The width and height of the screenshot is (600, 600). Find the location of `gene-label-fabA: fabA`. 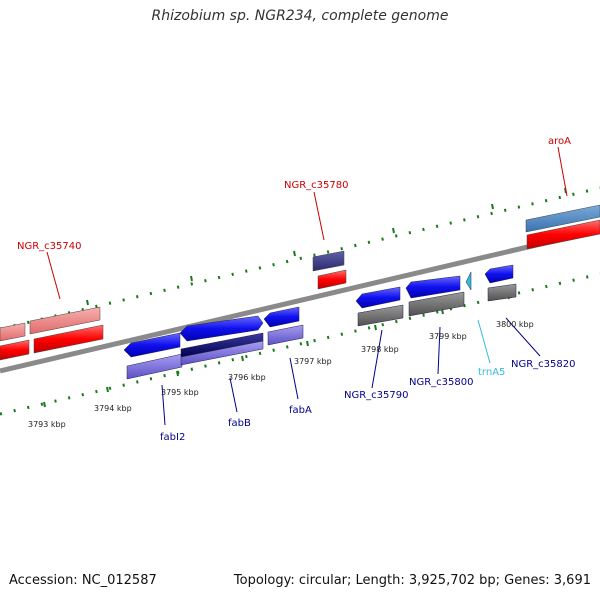

gene-label-fabA: fabA is located at coordinates (300, 410).